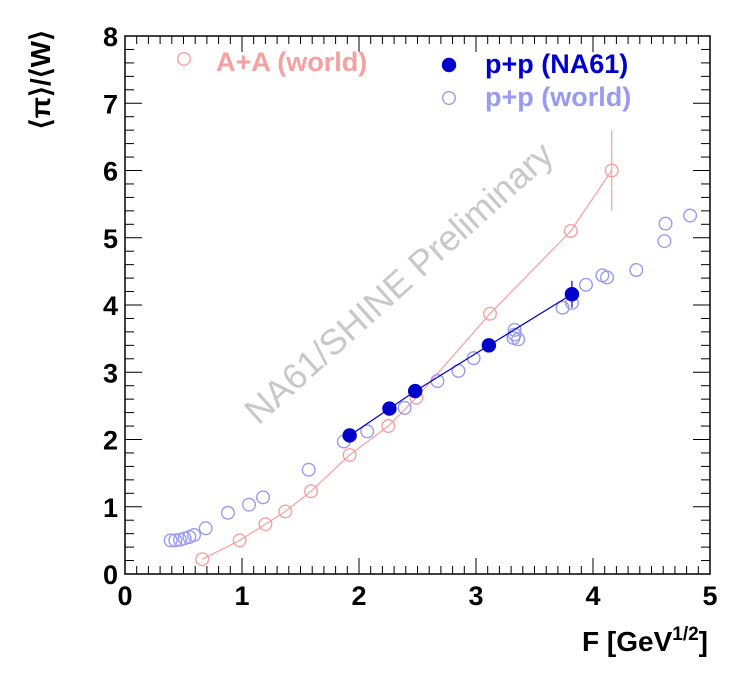 The image size is (747, 674). What do you see at coordinates (241, 596) in the screenshot?
I see `x-tick-label: 1` at bounding box center [241, 596].